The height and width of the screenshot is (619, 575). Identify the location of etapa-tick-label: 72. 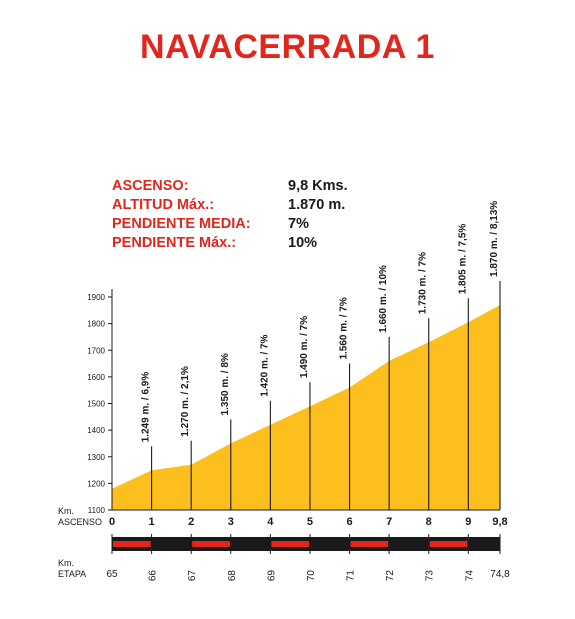
(390, 576).